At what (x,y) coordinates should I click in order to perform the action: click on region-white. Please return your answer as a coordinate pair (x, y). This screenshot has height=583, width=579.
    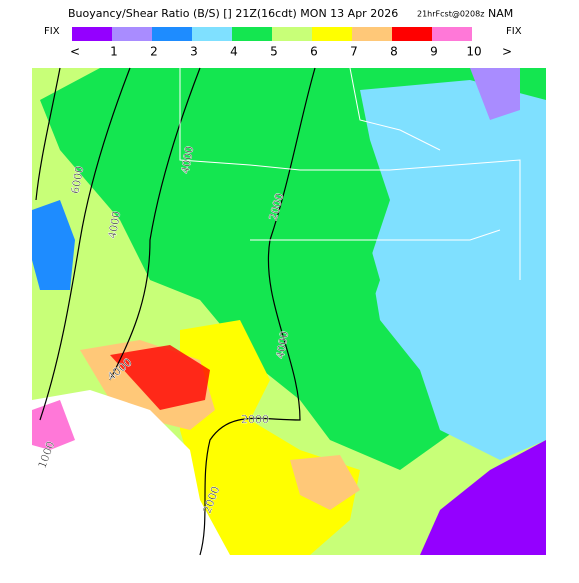
    Looking at the image, I should click on (131, 472).